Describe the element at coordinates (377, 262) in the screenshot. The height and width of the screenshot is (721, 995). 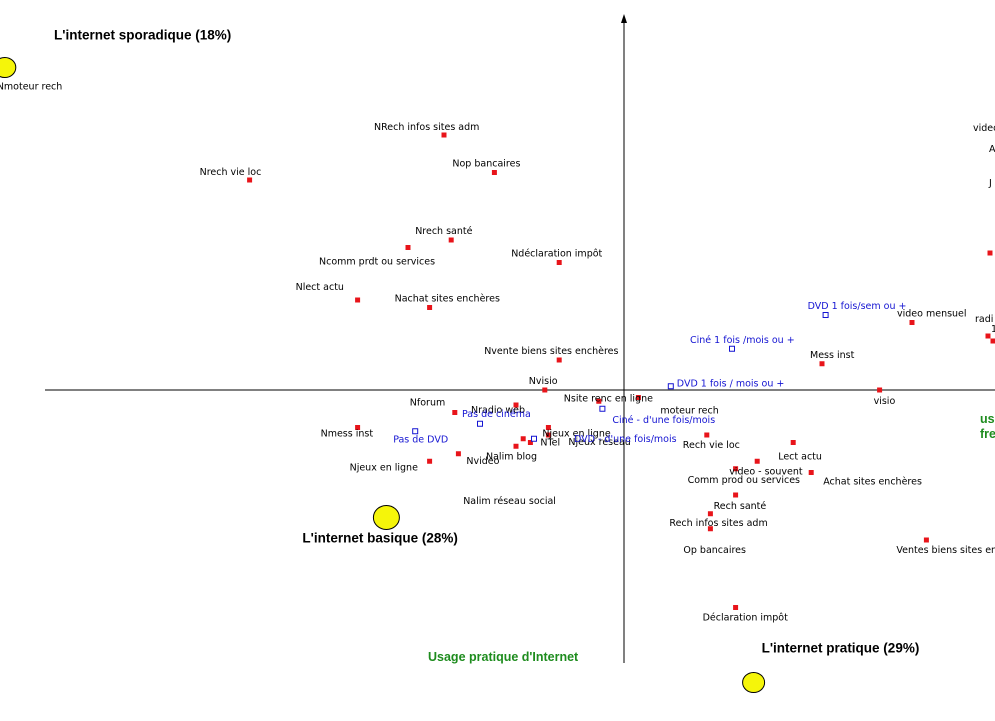
I see `point-label: Ncomm prdt ou services` at that location.